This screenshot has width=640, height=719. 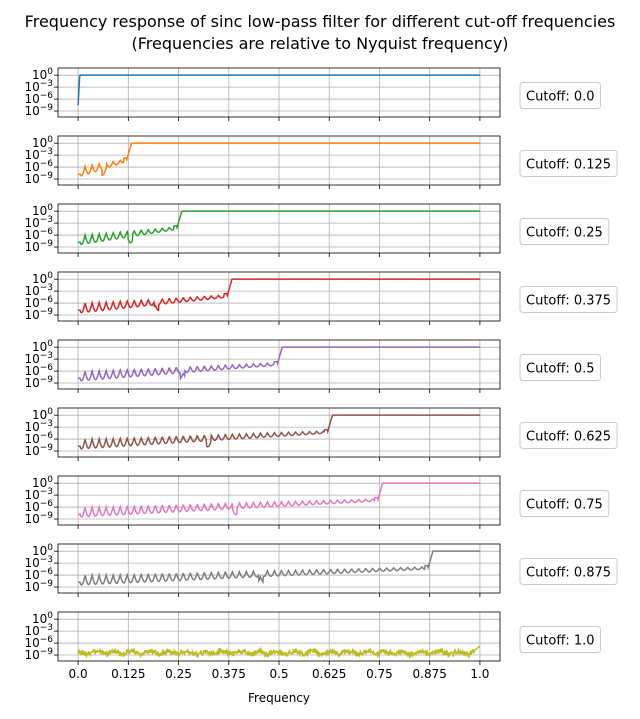 What do you see at coordinates (430, 674) in the screenshot?
I see `x-tick-label: 0.875` at bounding box center [430, 674].